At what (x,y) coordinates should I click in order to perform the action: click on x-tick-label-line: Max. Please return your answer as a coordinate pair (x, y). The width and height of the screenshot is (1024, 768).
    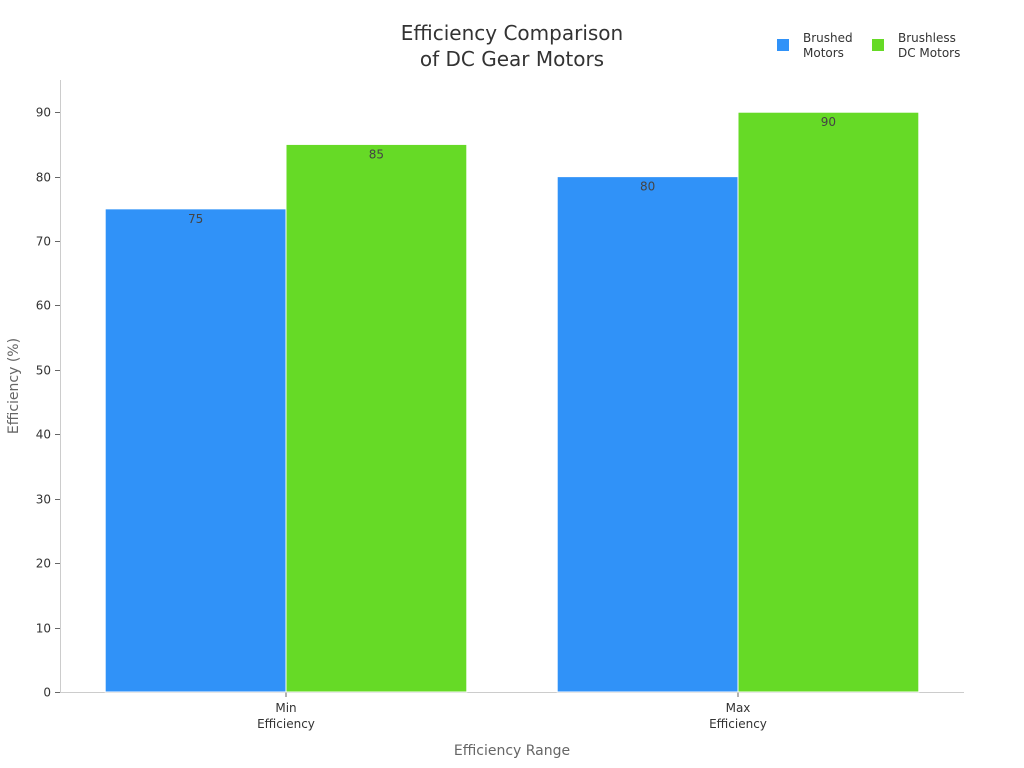
    Looking at the image, I should click on (738, 708).